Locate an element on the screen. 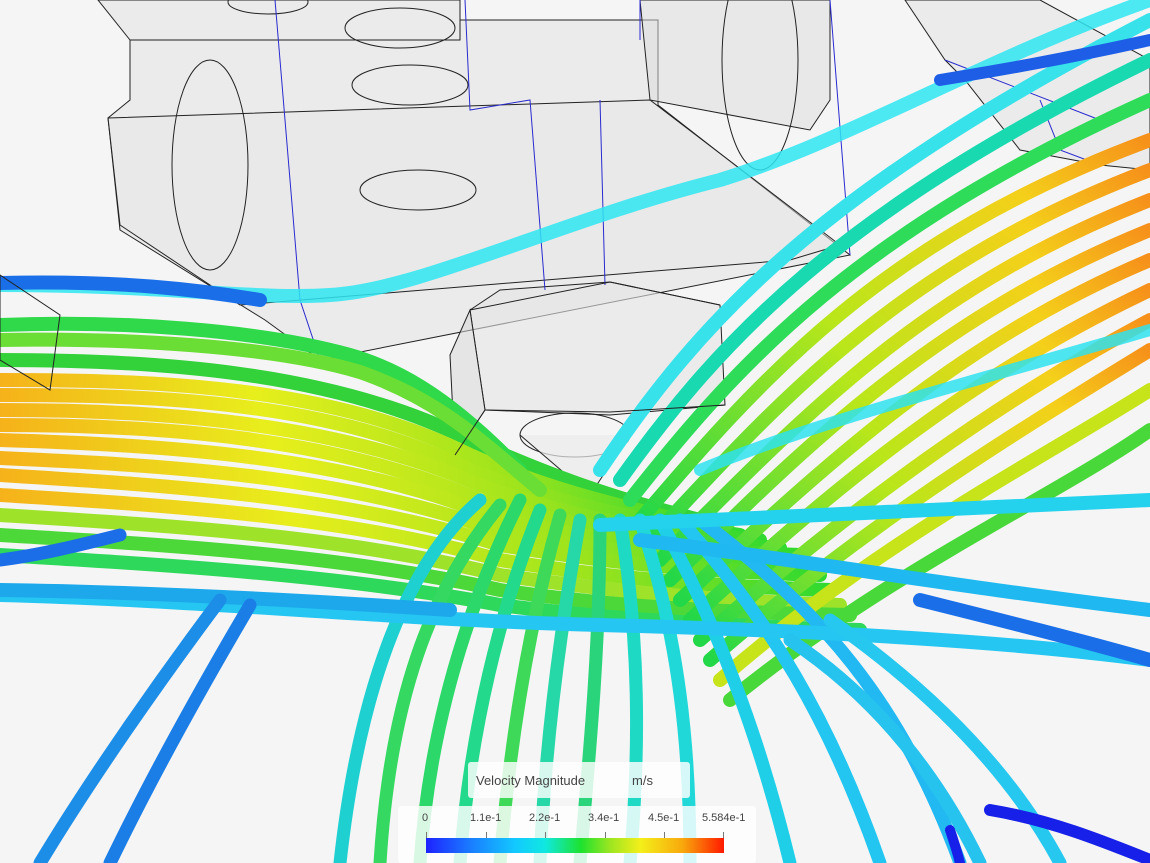  legend-tick-label: 0 is located at coordinates (425, 818).